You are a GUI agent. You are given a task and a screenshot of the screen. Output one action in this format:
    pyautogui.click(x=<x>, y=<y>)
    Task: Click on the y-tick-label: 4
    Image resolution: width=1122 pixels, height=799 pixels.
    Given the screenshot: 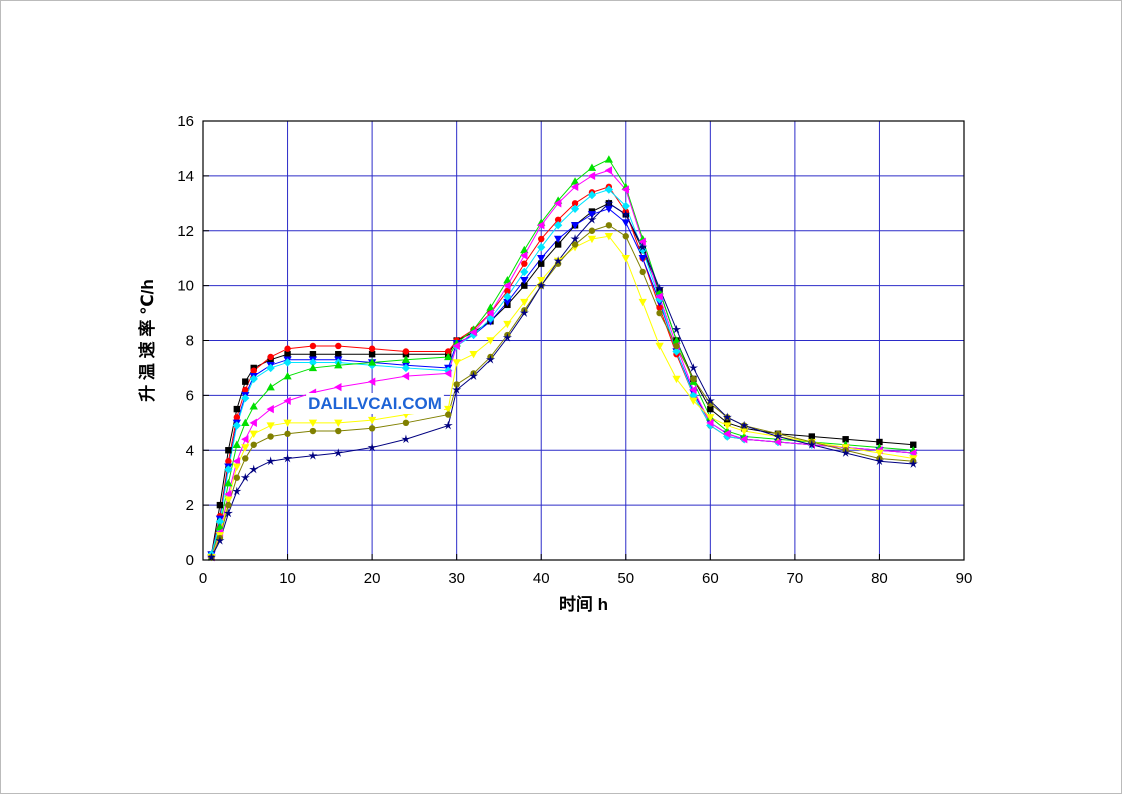 What is the action you would take?
    pyautogui.click(x=190, y=450)
    